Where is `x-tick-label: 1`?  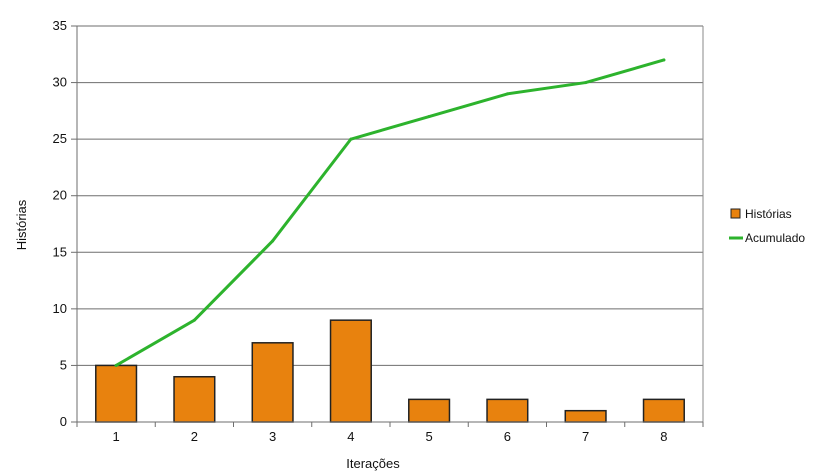
x-tick-label: 1 is located at coordinates (116, 436).